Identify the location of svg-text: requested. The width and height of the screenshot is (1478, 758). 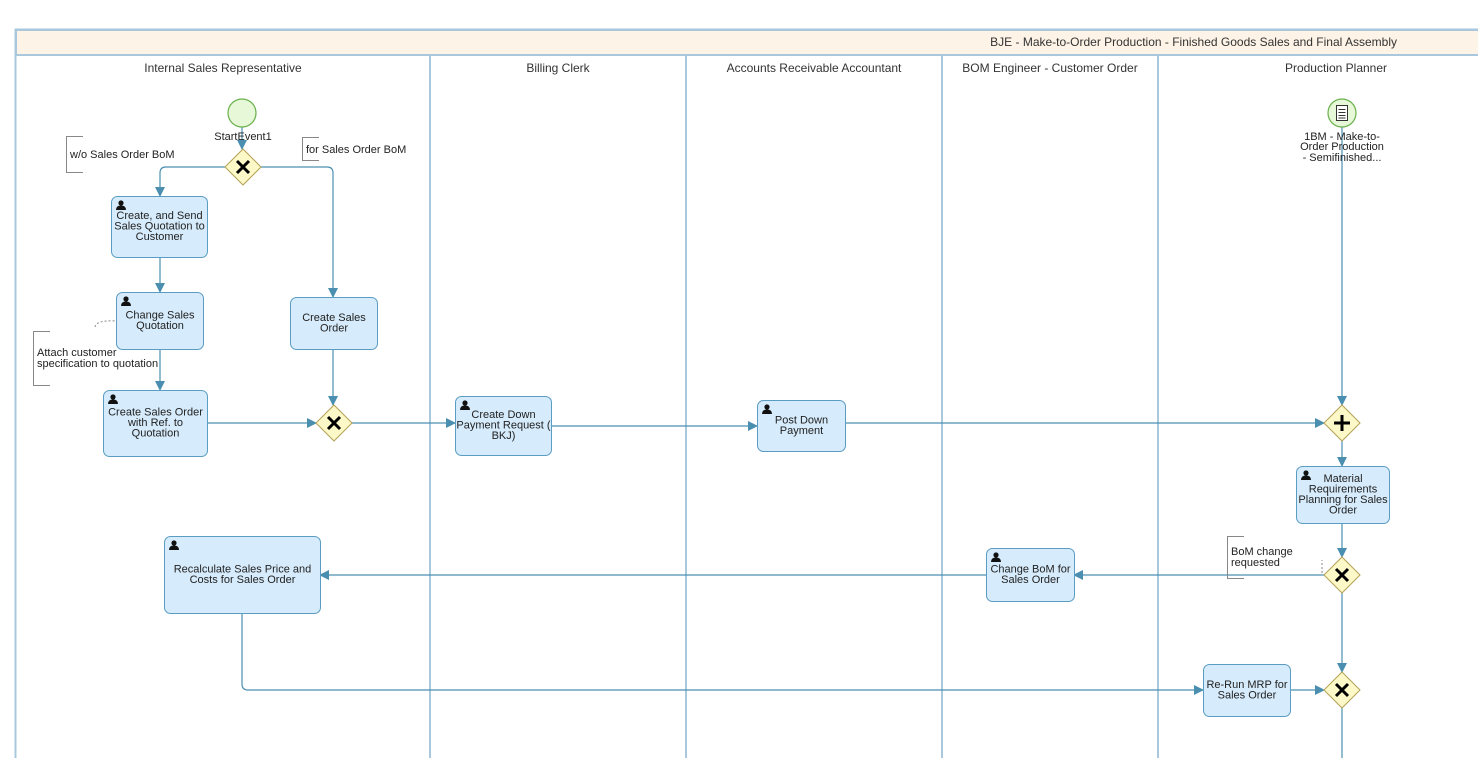
(1255, 563).